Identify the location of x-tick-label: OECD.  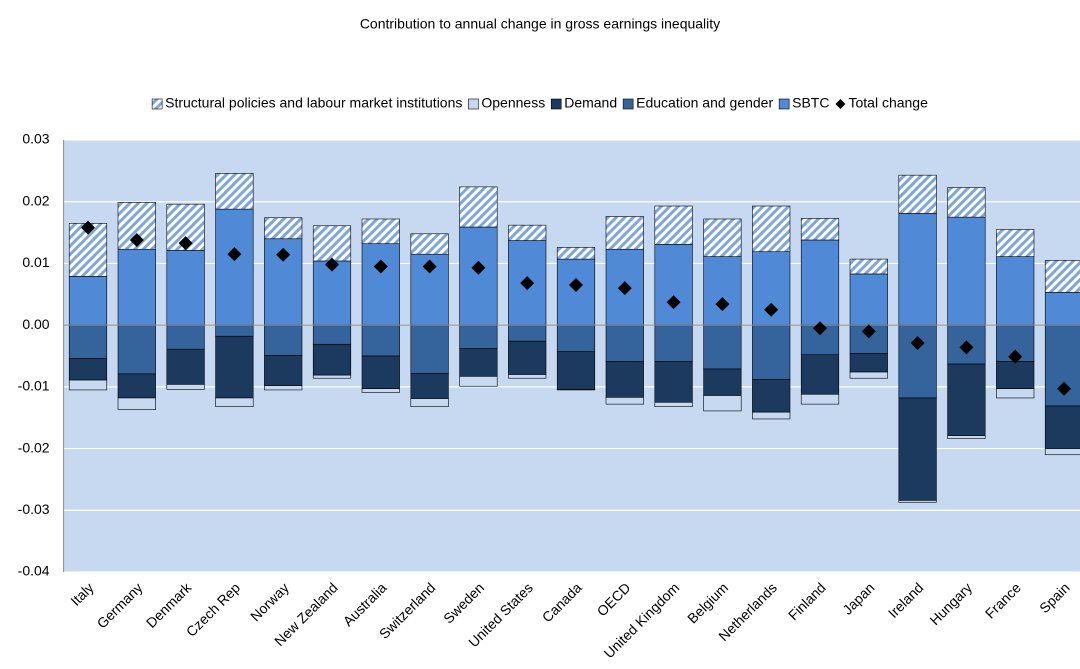
(614, 599).